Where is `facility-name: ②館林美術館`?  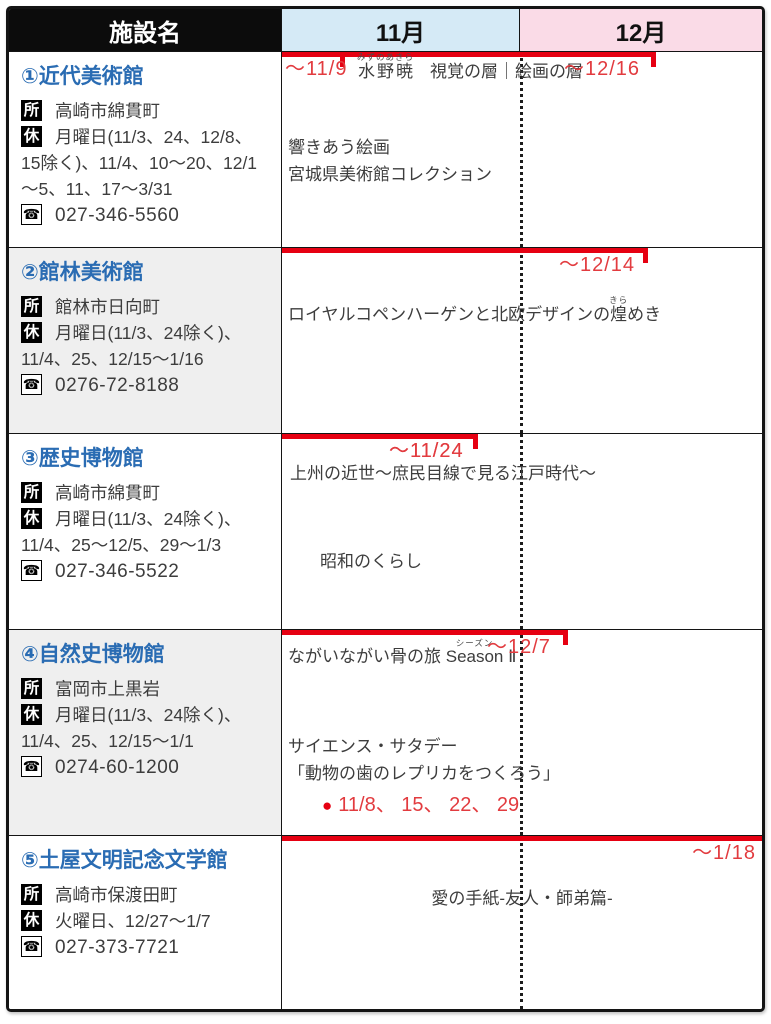
facility-name: ②館林美術館 is located at coordinates (82, 272).